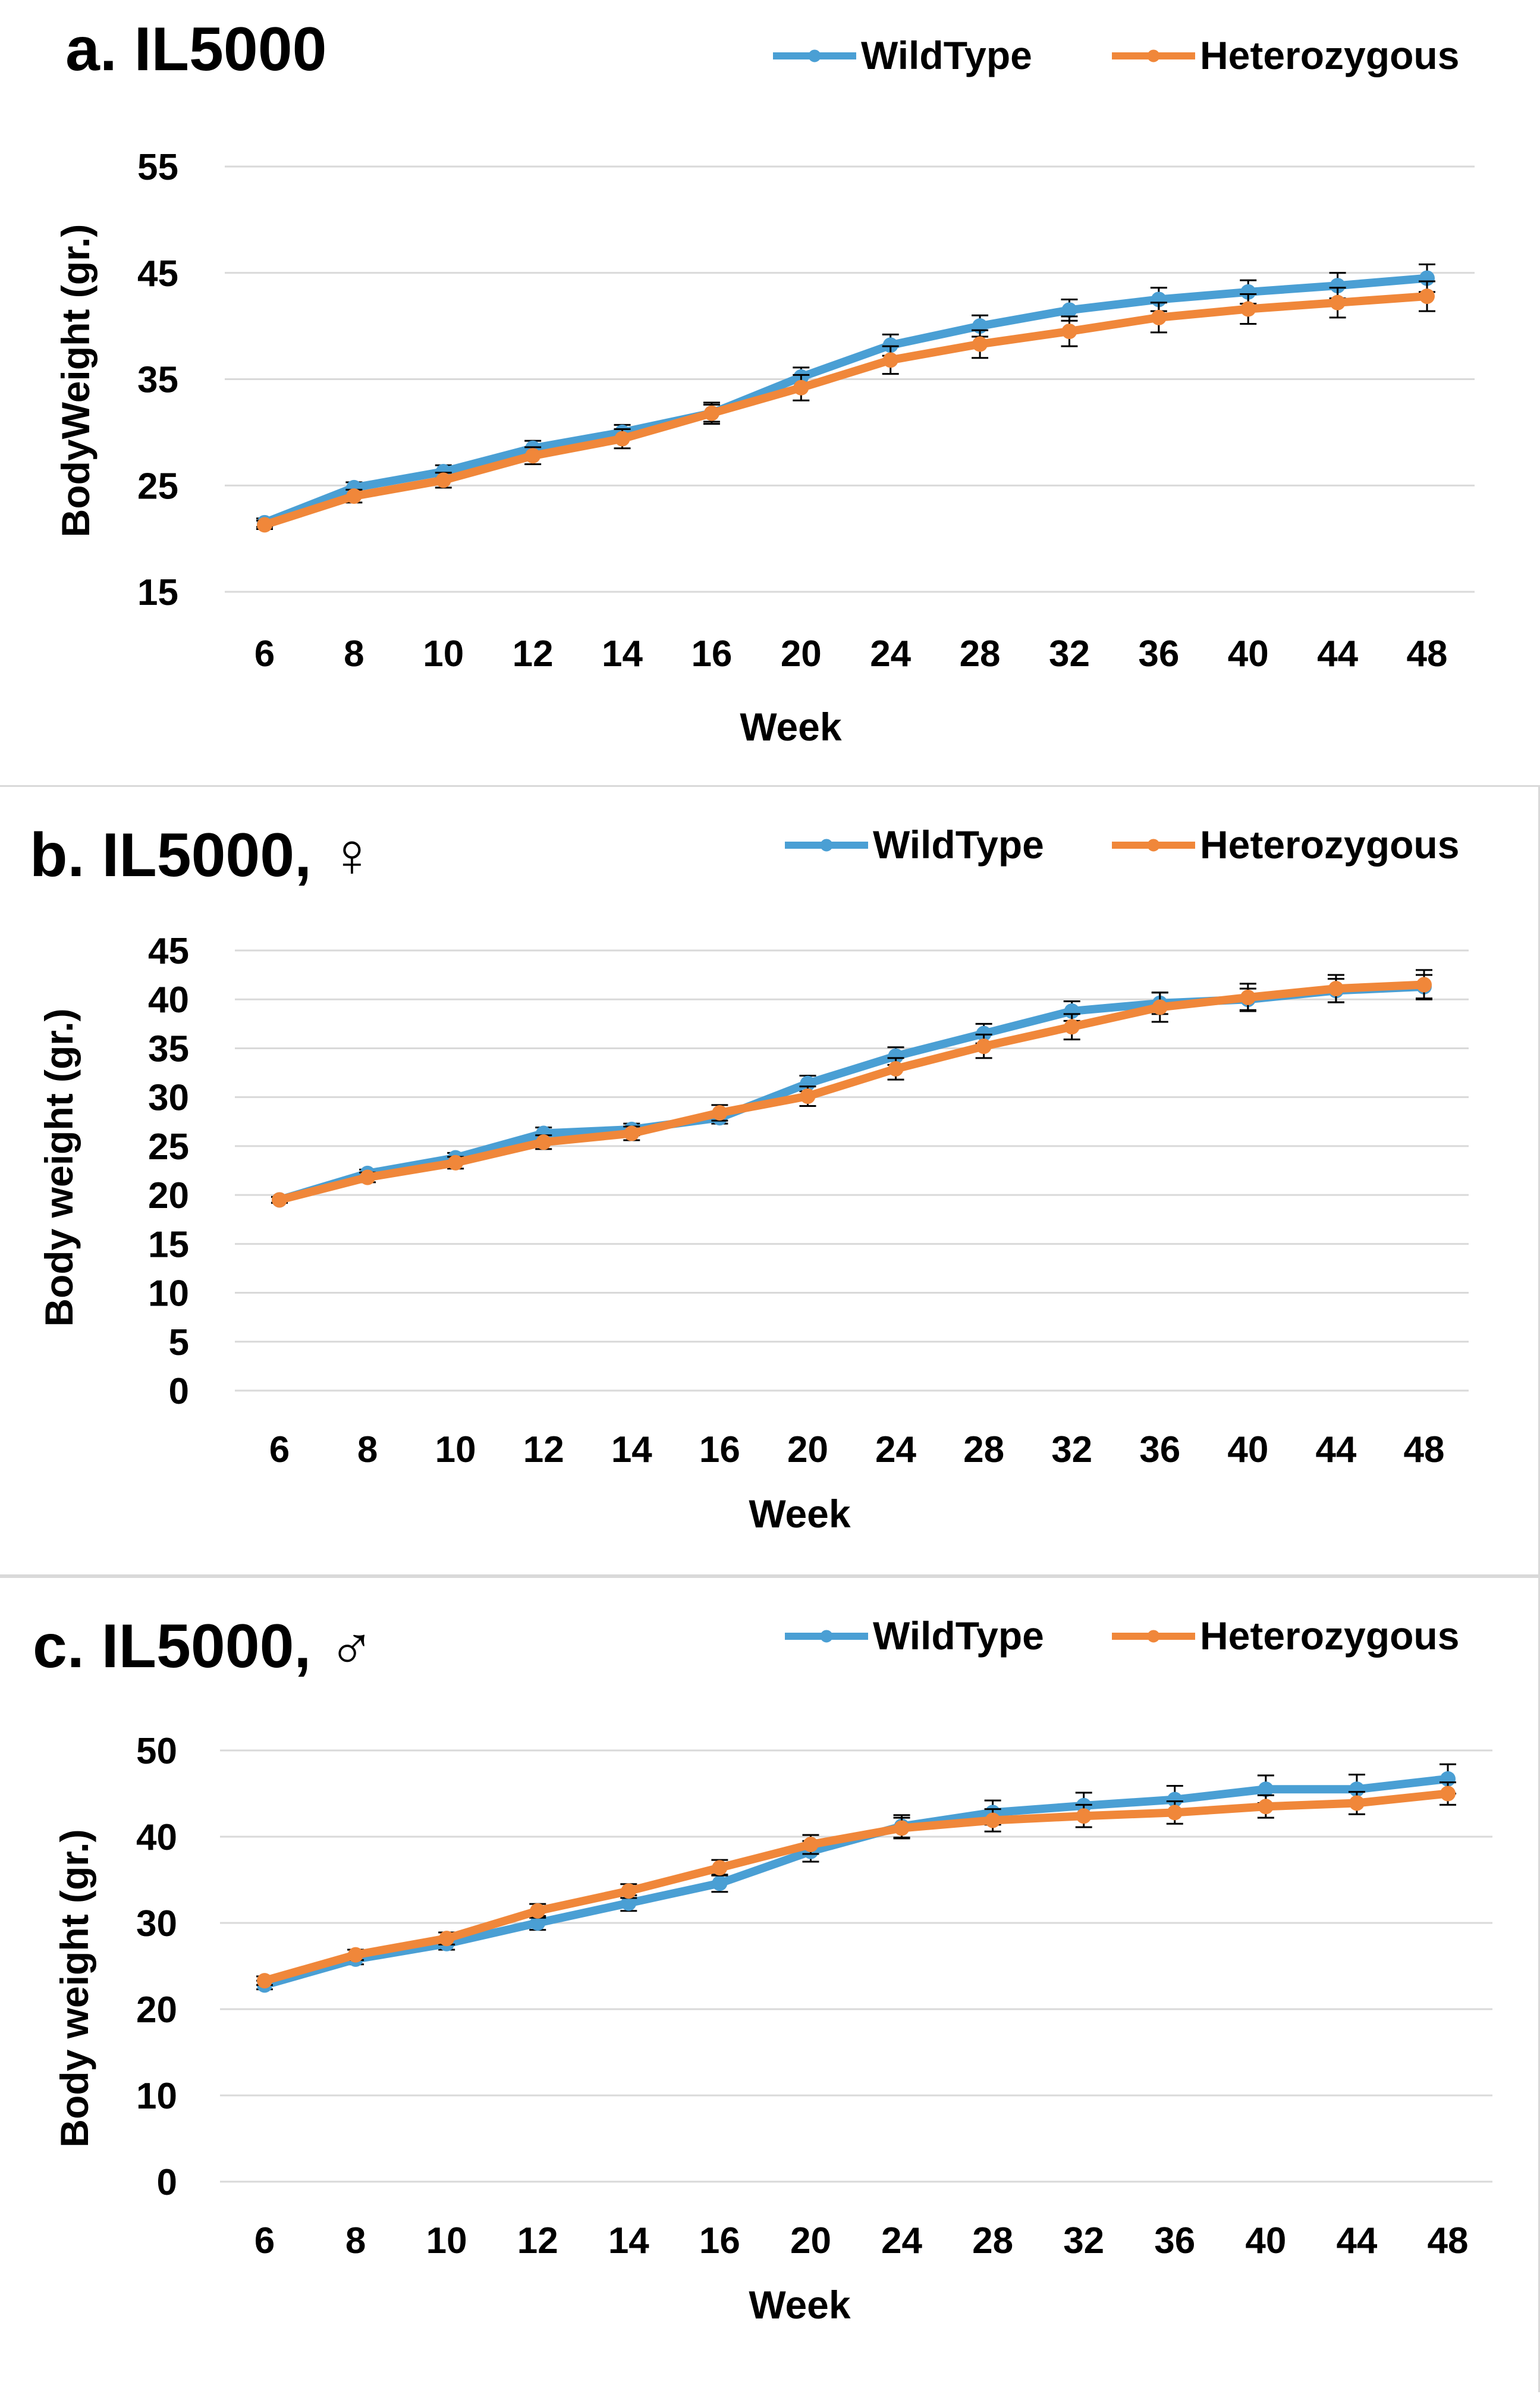 The width and height of the screenshot is (1540, 2394). Describe the element at coordinates (1072, 1449) in the screenshot. I see `x-tick-label: 32` at that location.